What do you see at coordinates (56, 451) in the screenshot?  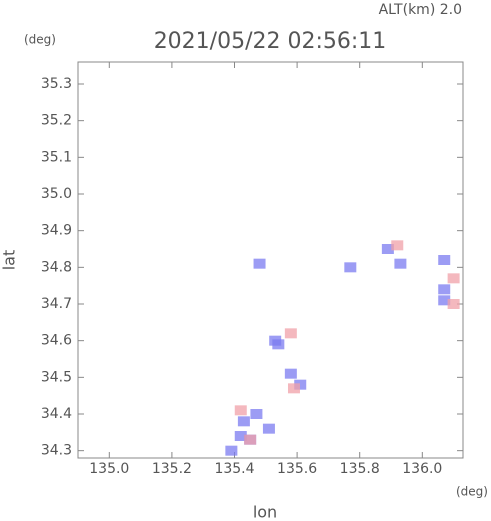 I see `y-tick-label: 34.3` at bounding box center [56, 451].